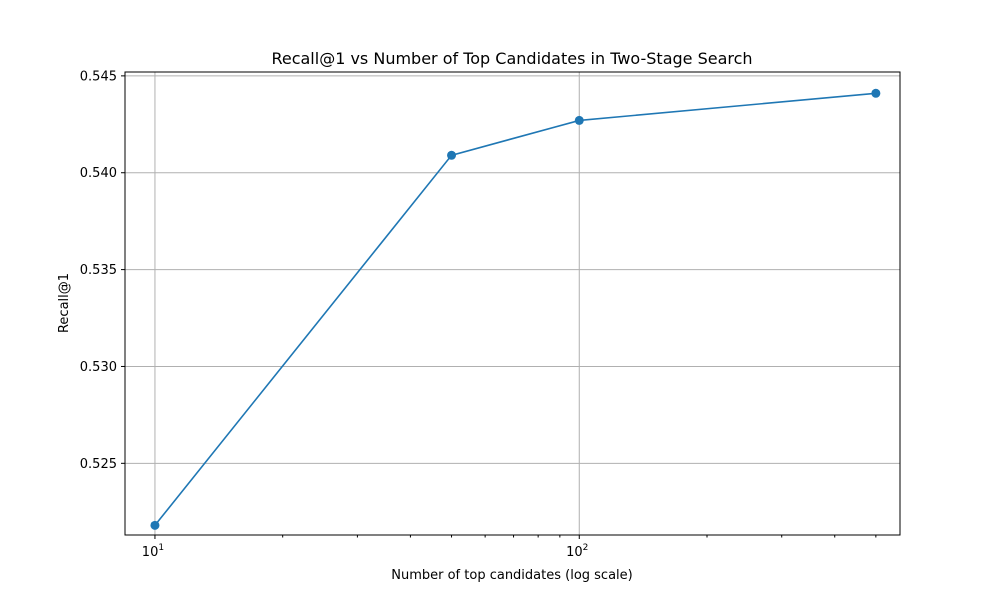 The height and width of the screenshot is (600, 1000). What do you see at coordinates (161, 548) in the screenshot?
I see `x-tick-exponent: 1` at bounding box center [161, 548].